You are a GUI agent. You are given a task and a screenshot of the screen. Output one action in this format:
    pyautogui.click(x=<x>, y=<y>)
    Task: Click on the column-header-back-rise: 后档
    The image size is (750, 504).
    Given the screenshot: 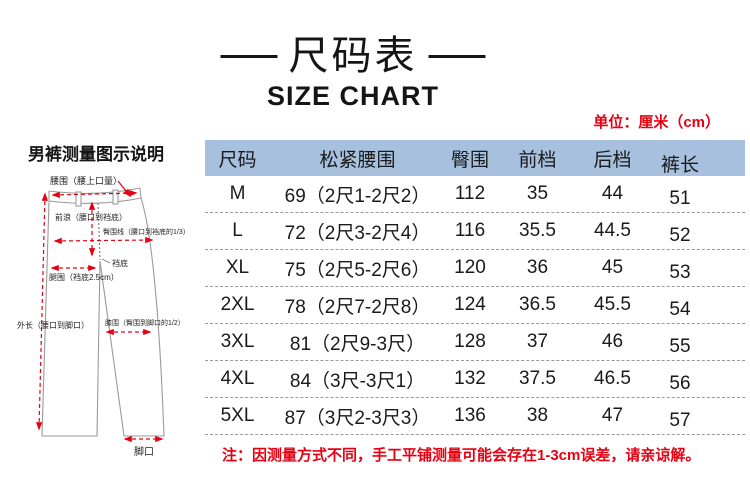 What is the action you would take?
    pyautogui.click(x=612, y=160)
    